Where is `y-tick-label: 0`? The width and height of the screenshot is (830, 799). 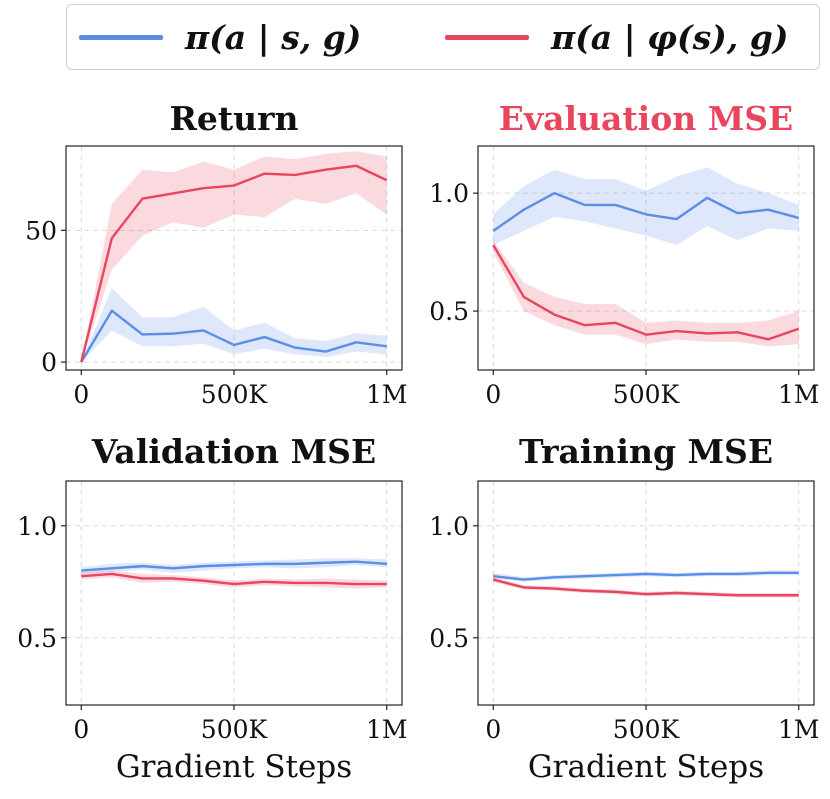 y-tick-label: 0 is located at coordinates (49, 362).